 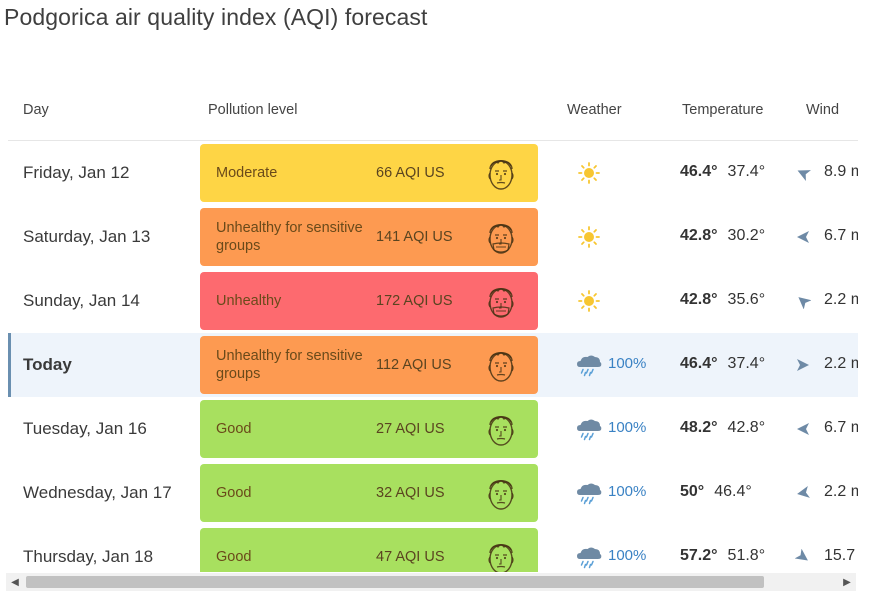 I want to click on day-label: Thursday, Jan 18, so click(x=88, y=556).